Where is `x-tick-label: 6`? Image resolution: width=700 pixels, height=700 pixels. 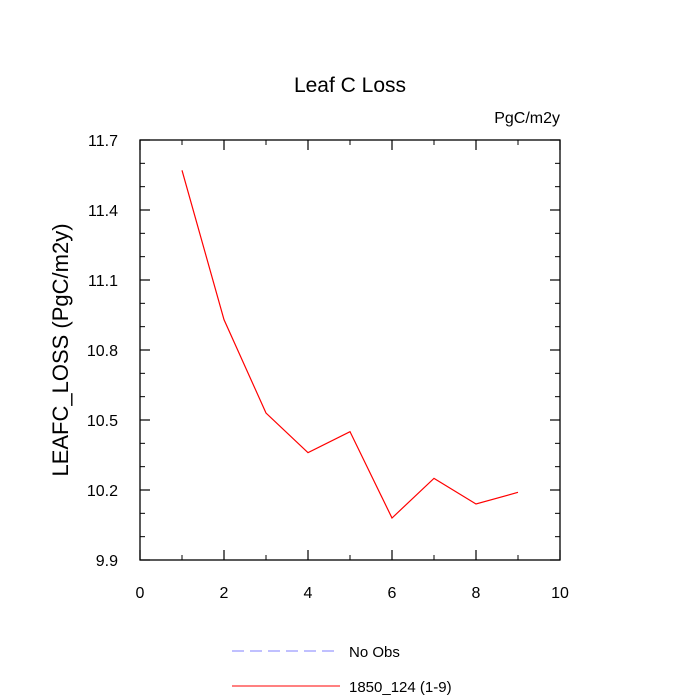 x-tick-label: 6 is located at coordinates (392, 593).